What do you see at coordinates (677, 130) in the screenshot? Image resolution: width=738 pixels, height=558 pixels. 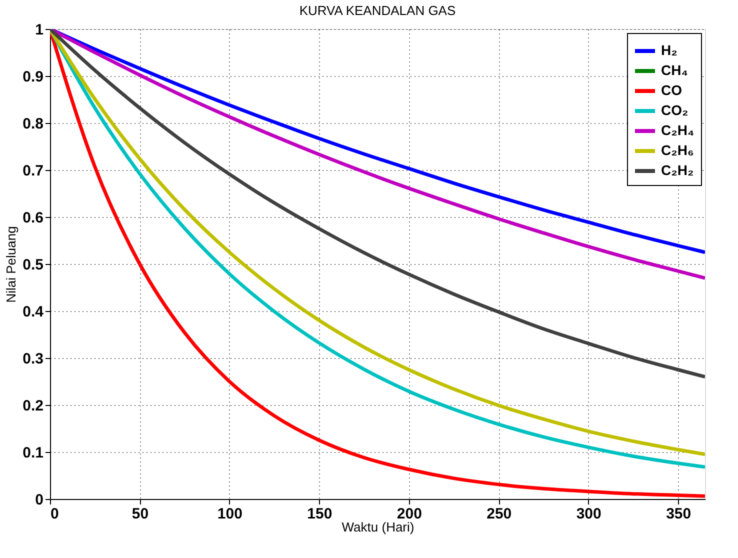 I see `legend-label: C₂H₄` at bounding box center [677, 130].